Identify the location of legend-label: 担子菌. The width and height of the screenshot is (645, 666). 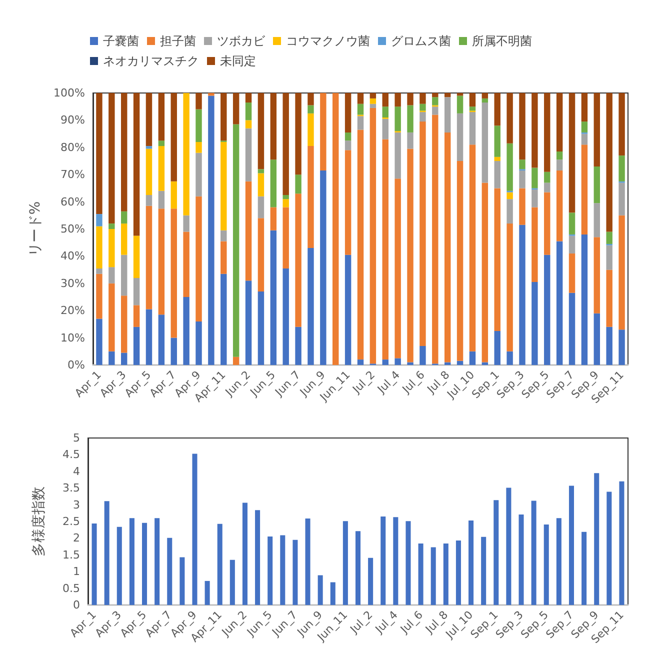
(178, 41).